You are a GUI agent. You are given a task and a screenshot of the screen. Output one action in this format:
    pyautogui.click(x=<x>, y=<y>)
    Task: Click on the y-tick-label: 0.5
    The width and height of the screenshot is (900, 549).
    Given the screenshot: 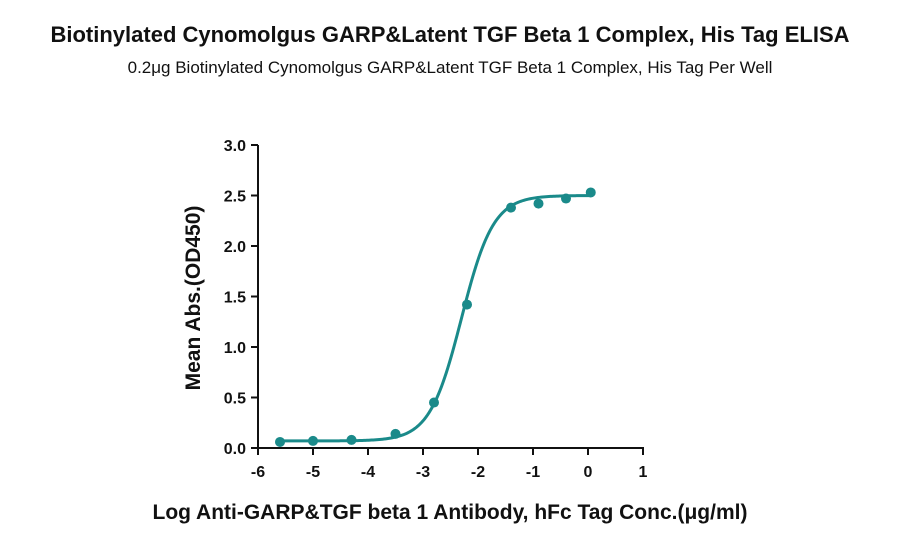 What is the action you would take?
    pyautogui.click(x=235, y=399)
    